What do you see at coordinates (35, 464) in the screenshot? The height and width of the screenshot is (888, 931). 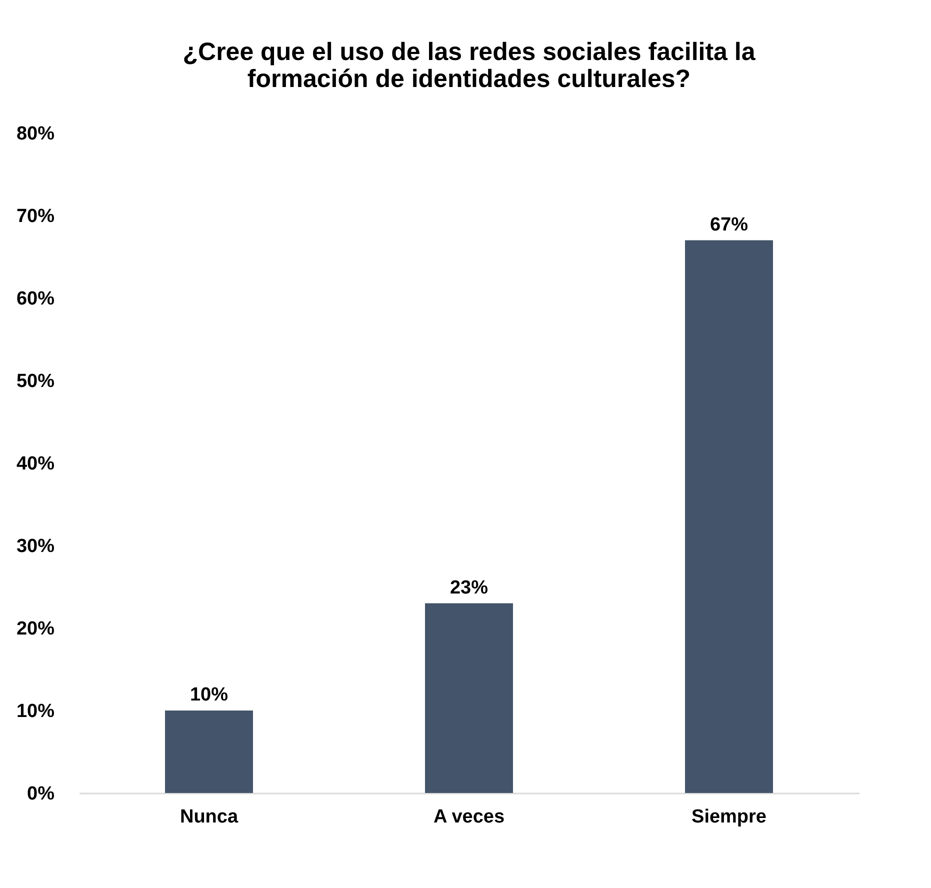 I see `y-tick-label: 40%` at bounding box center [35, 464].